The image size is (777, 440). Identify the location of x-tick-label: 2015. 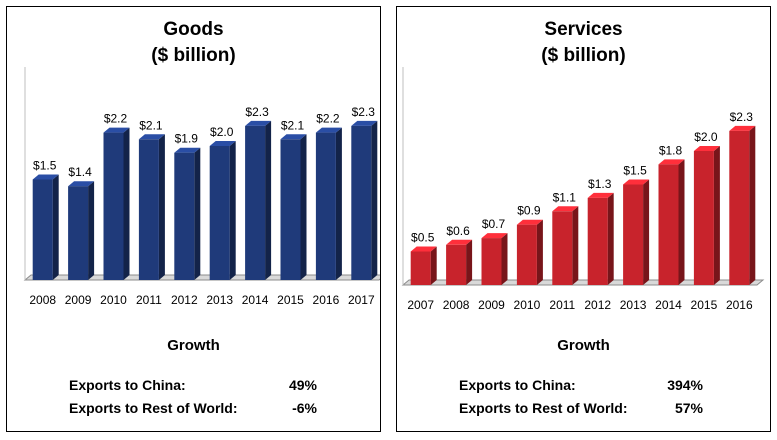
(290, 300).